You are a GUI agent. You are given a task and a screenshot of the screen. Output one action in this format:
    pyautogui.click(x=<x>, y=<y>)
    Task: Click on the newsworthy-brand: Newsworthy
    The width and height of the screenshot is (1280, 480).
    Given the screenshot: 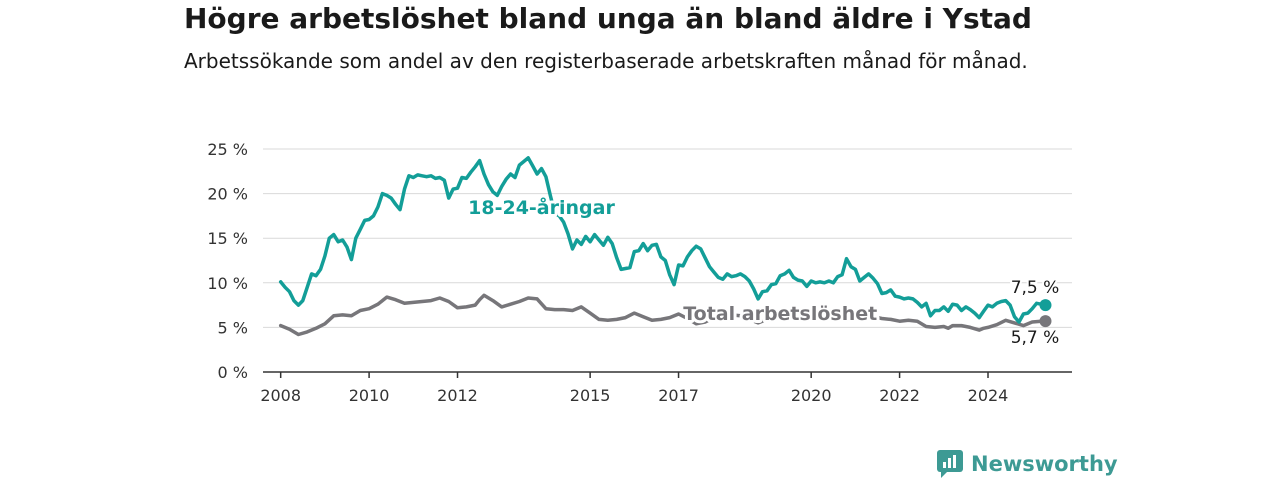 What is the action you would take?
    pyautogui.click(x=1027, y=464)
    